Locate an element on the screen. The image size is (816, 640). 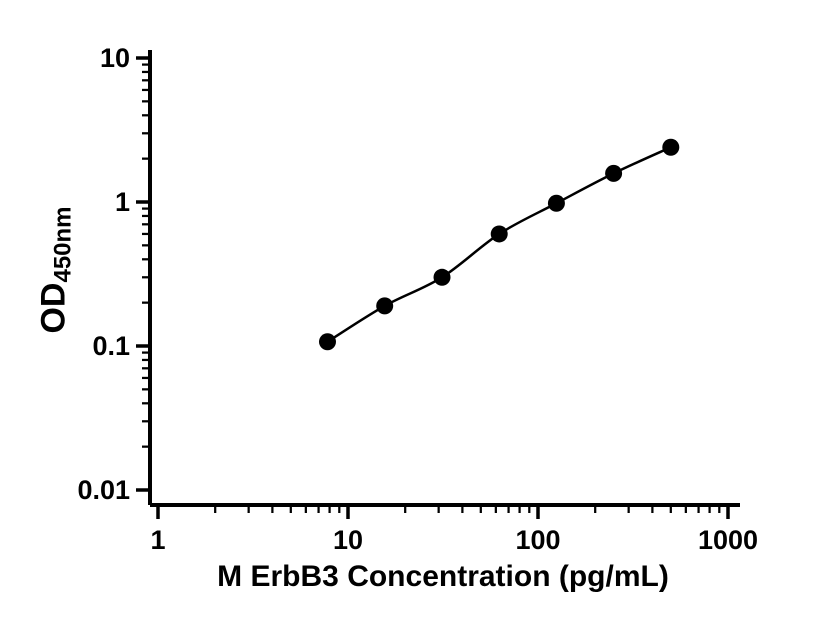
y-axis-title: OD450nm is located at coordinates (55, 270).